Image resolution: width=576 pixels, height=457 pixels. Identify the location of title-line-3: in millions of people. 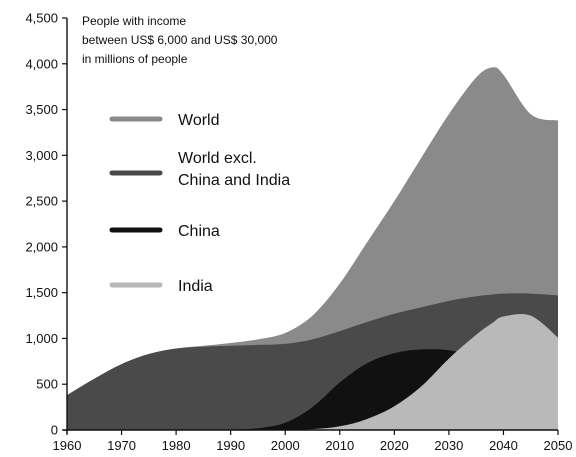
(135, 59).